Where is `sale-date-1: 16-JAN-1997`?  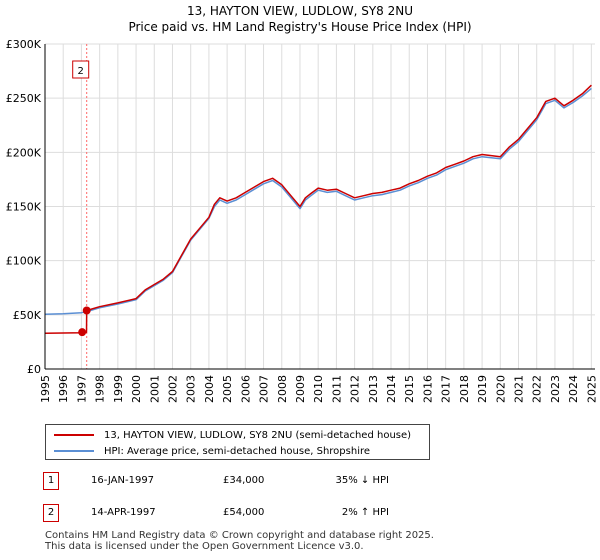 sale-date-1: 16-JAN-1997 is located at coordinates (123, 480).